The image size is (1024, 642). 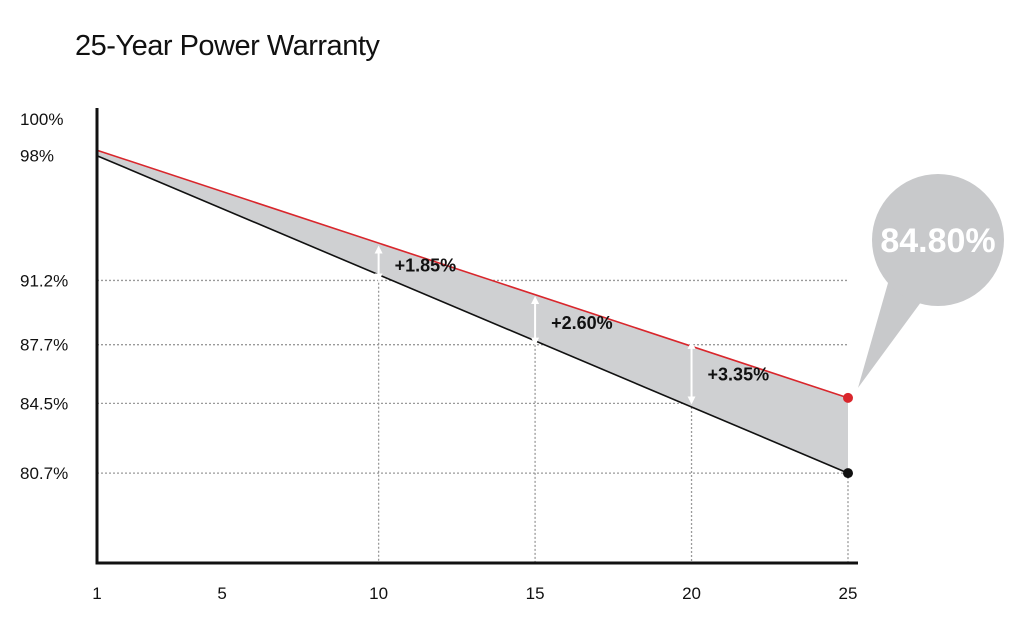 I want to click on gain-label: +1.85%, so click(x=426, y=265).